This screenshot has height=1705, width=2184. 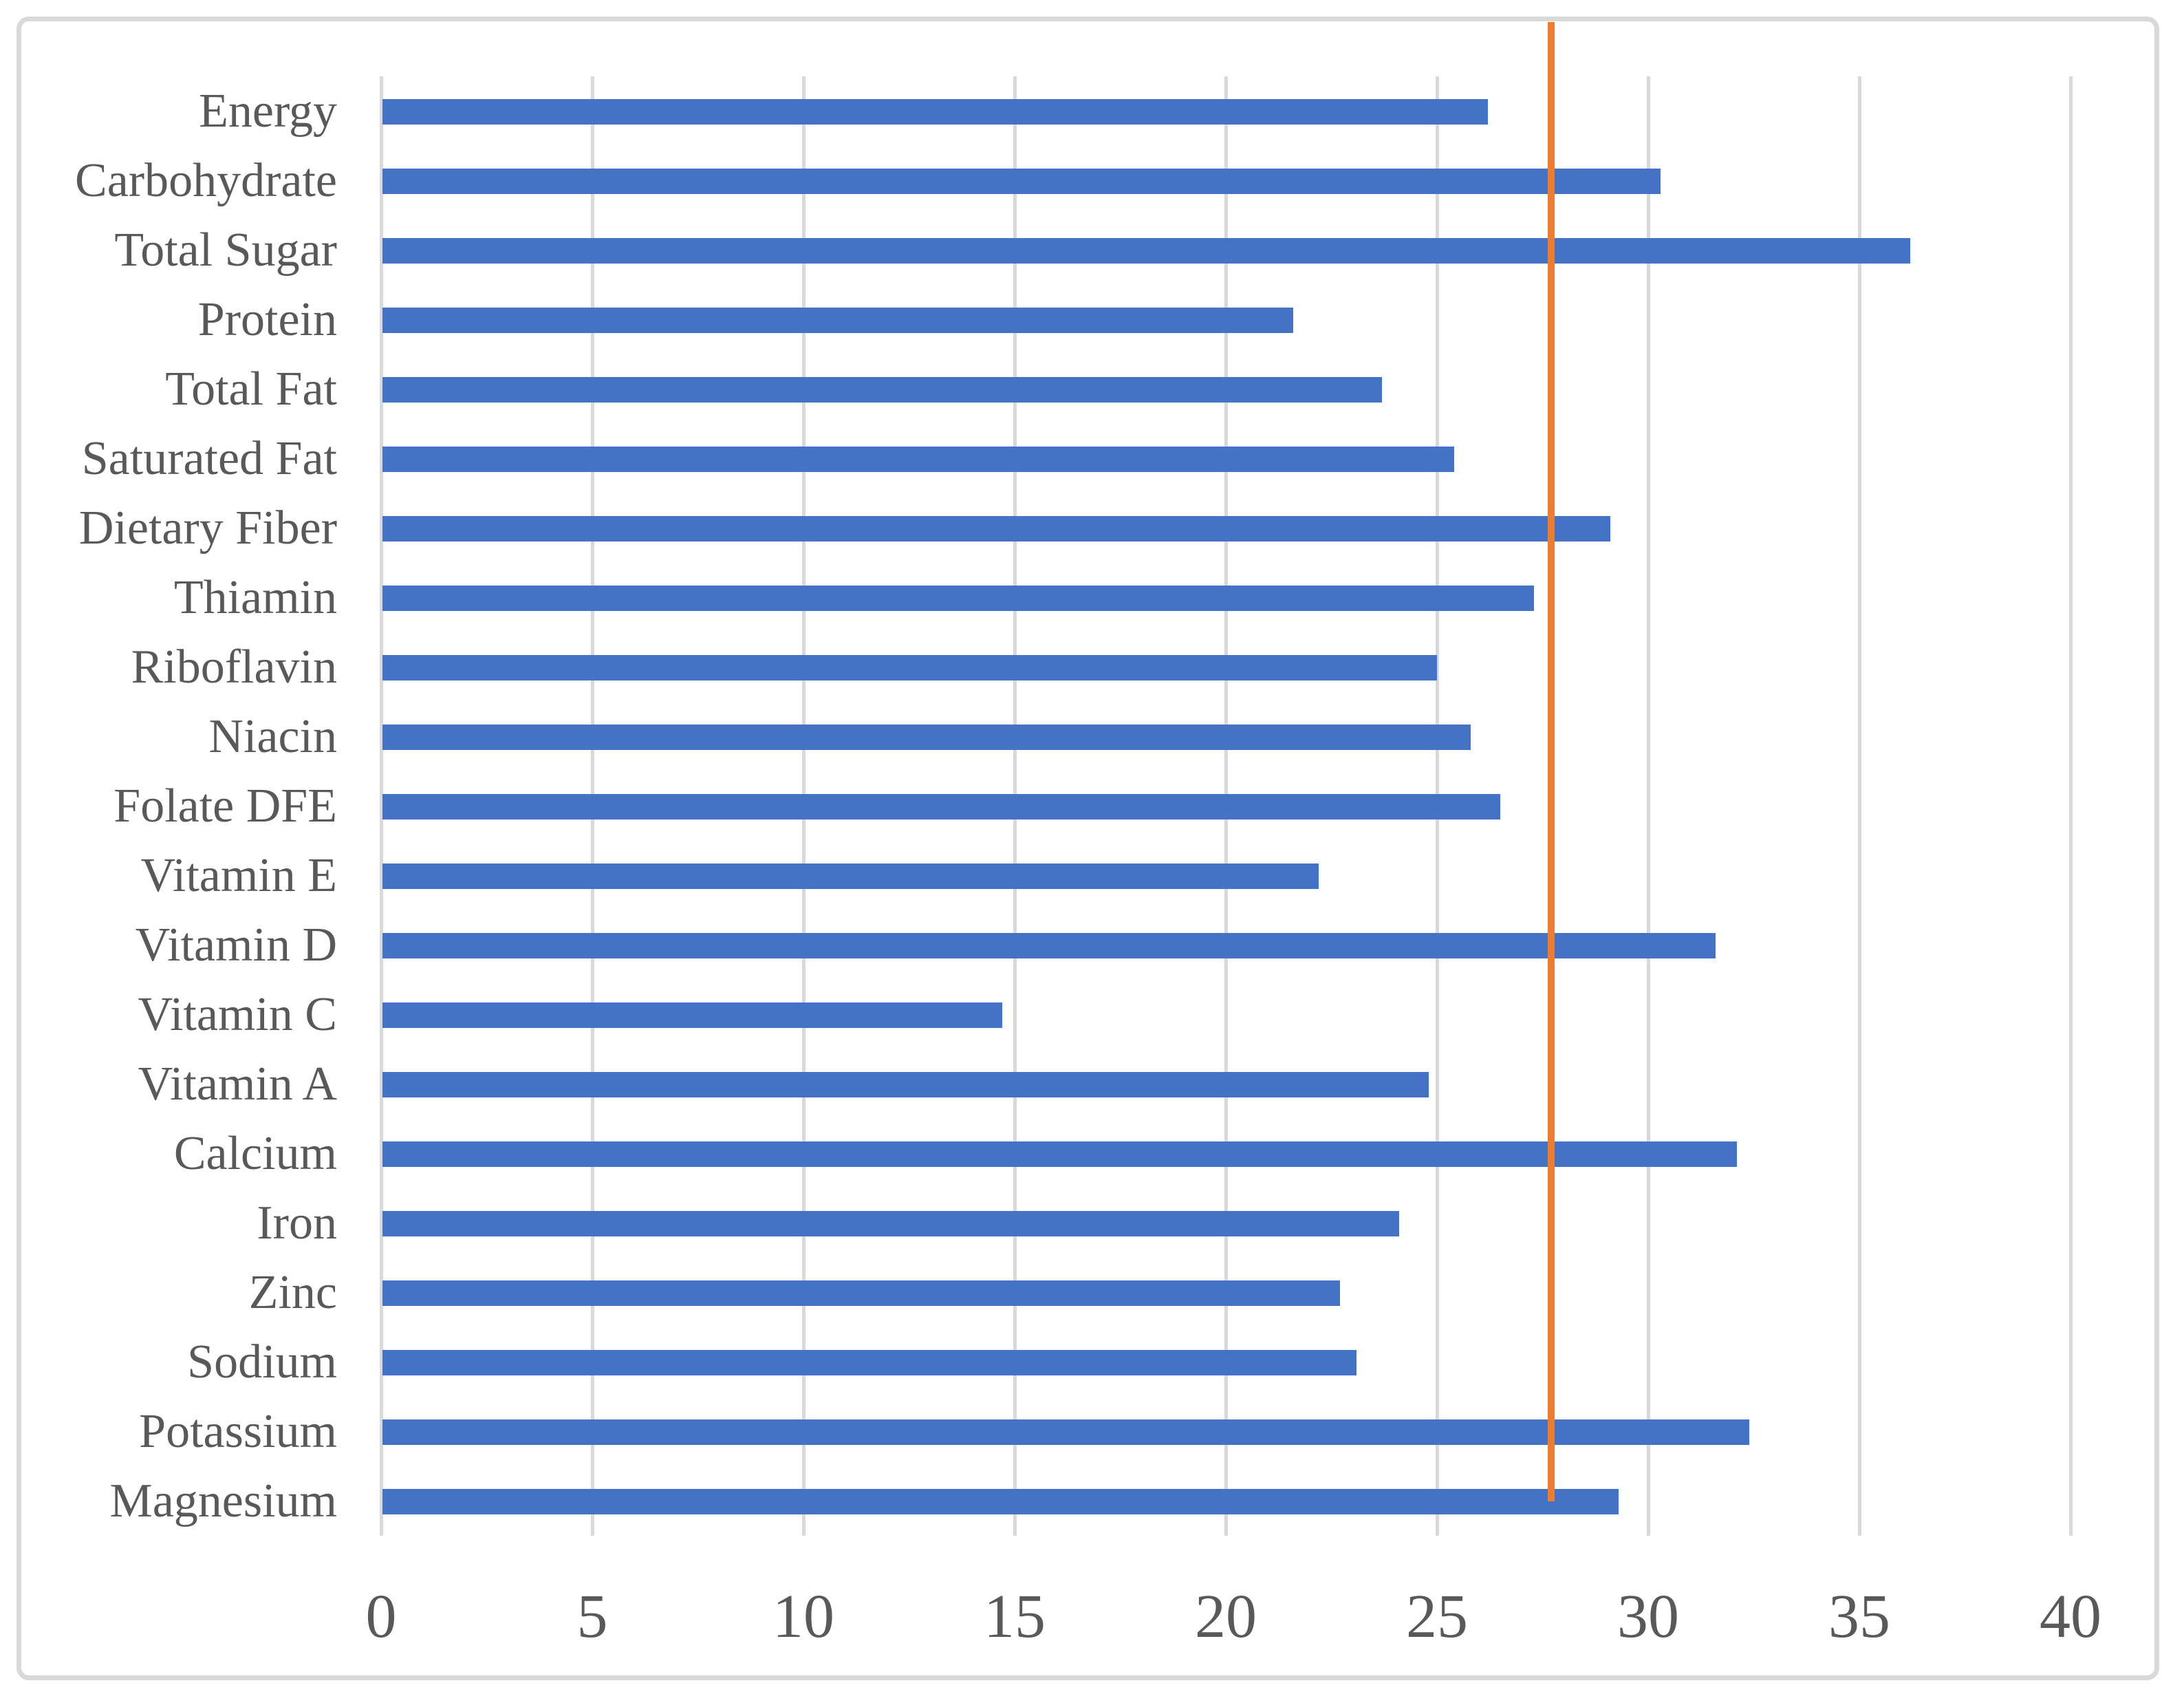 I want to click on reference-line, so click(x=1551, y=761).